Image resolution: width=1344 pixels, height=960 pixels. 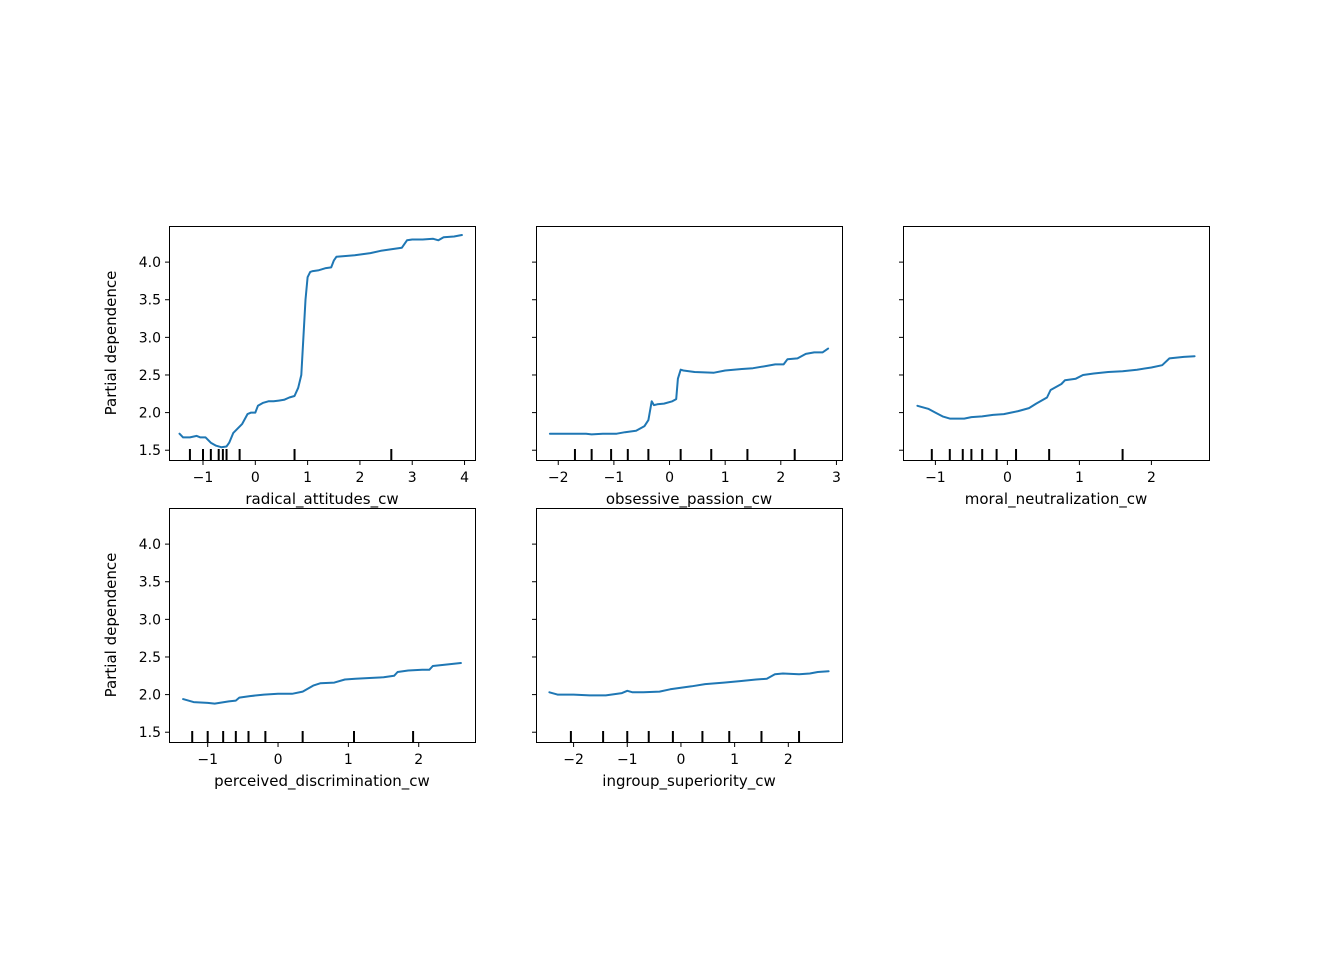 What do you see at coordinates (464, 478) in the screenshot?
I see `x-tick-label: 4` at bounding box center [464, 478].